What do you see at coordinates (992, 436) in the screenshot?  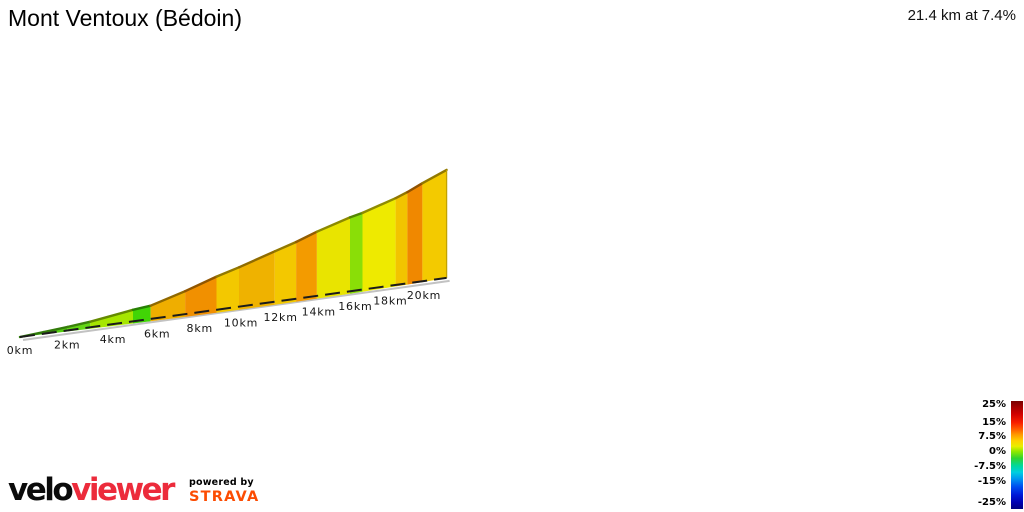 I see `legend-label: 7.5%` at bounding box center [992, 436].